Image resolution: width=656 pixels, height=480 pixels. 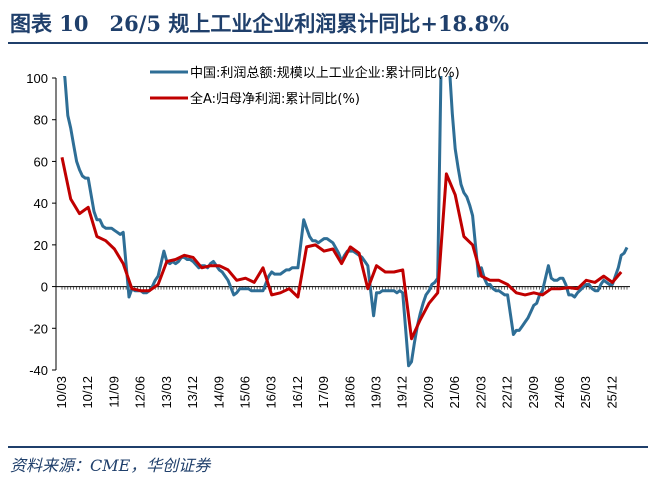 What do you see at coordinates (402, 392) in the screenshot?
I see `x-tick-label: 19/12` at bounding box center [402, 392].